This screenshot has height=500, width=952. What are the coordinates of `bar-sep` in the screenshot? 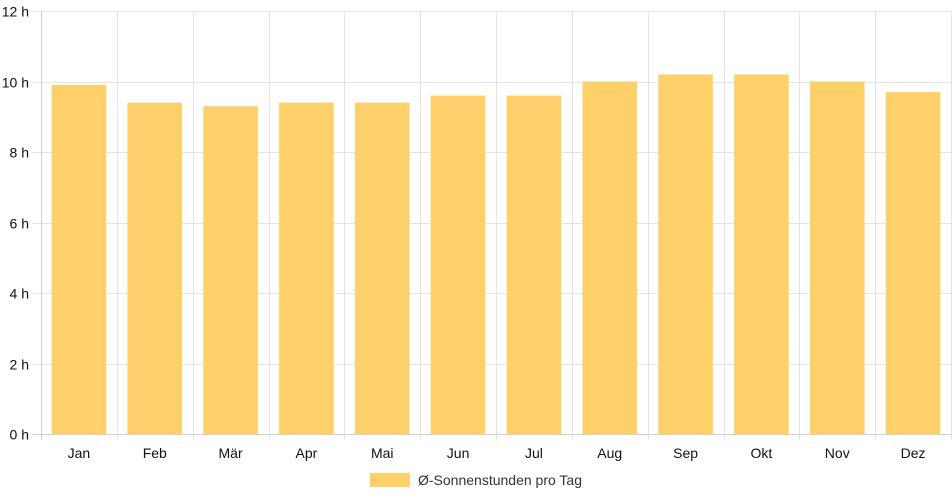 It's located at (685, 254).